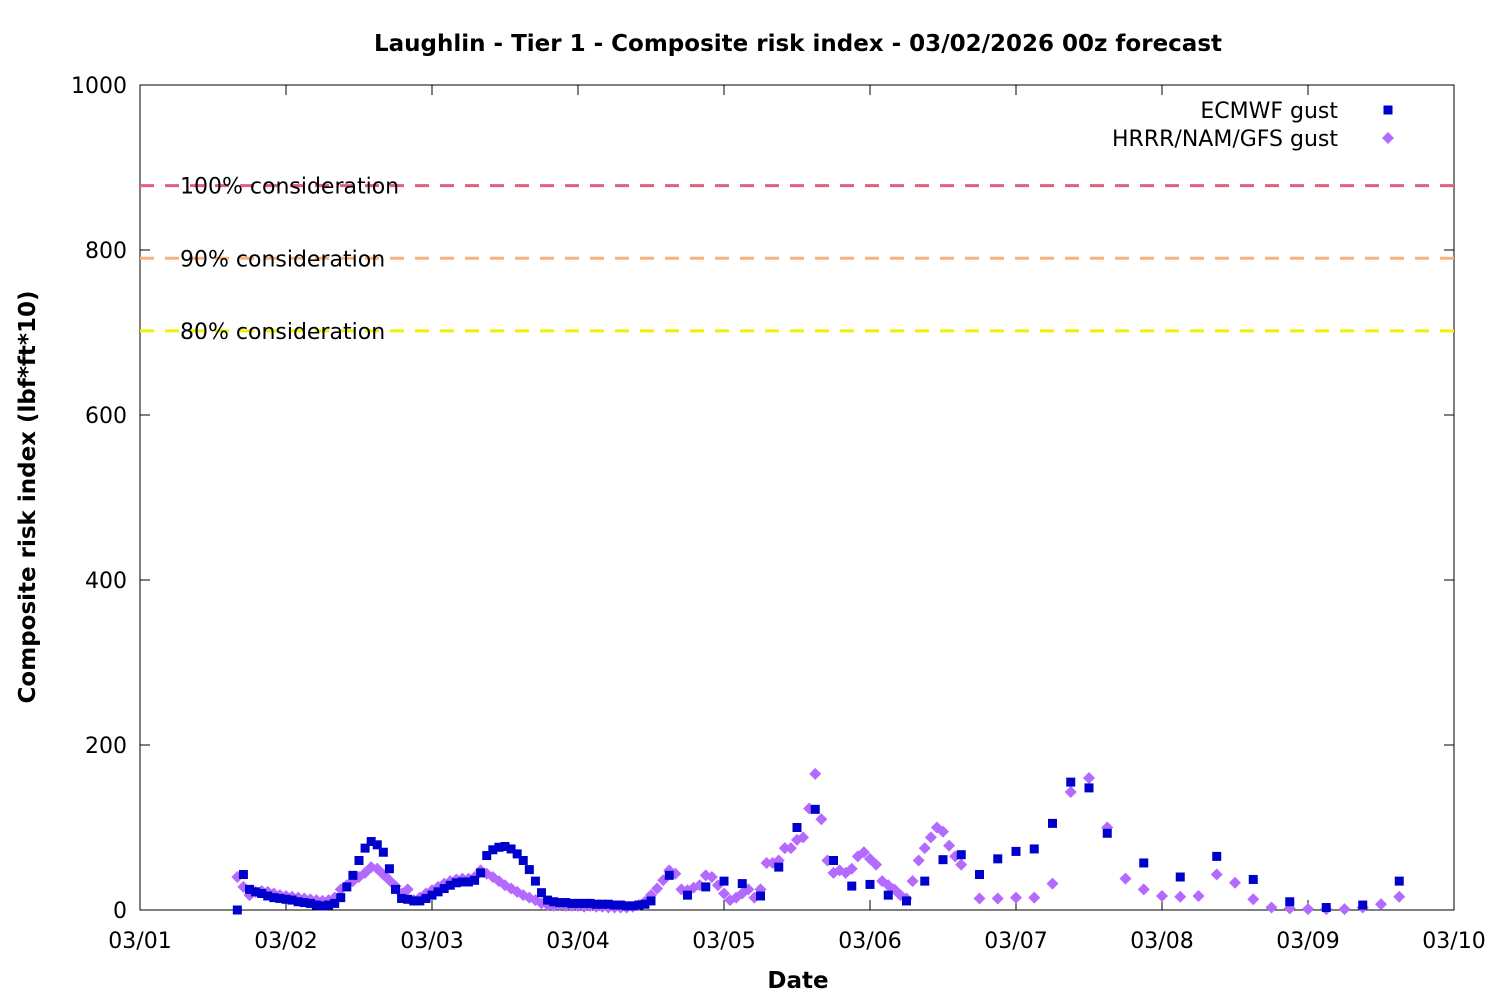 Image resolution: width=1500 pixels, height=1000 pixels. I want to click on x-axis-label: Date, so click(797, 981).